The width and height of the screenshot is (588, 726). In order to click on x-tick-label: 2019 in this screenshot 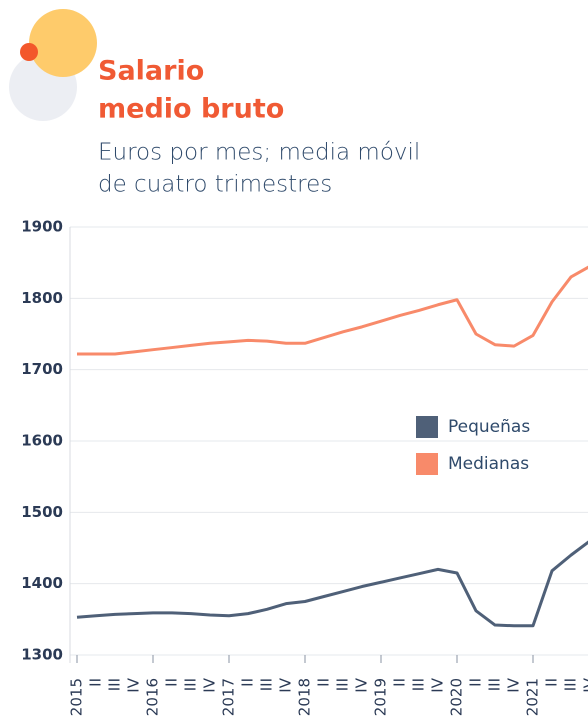, I will do `click(381, 697)`.